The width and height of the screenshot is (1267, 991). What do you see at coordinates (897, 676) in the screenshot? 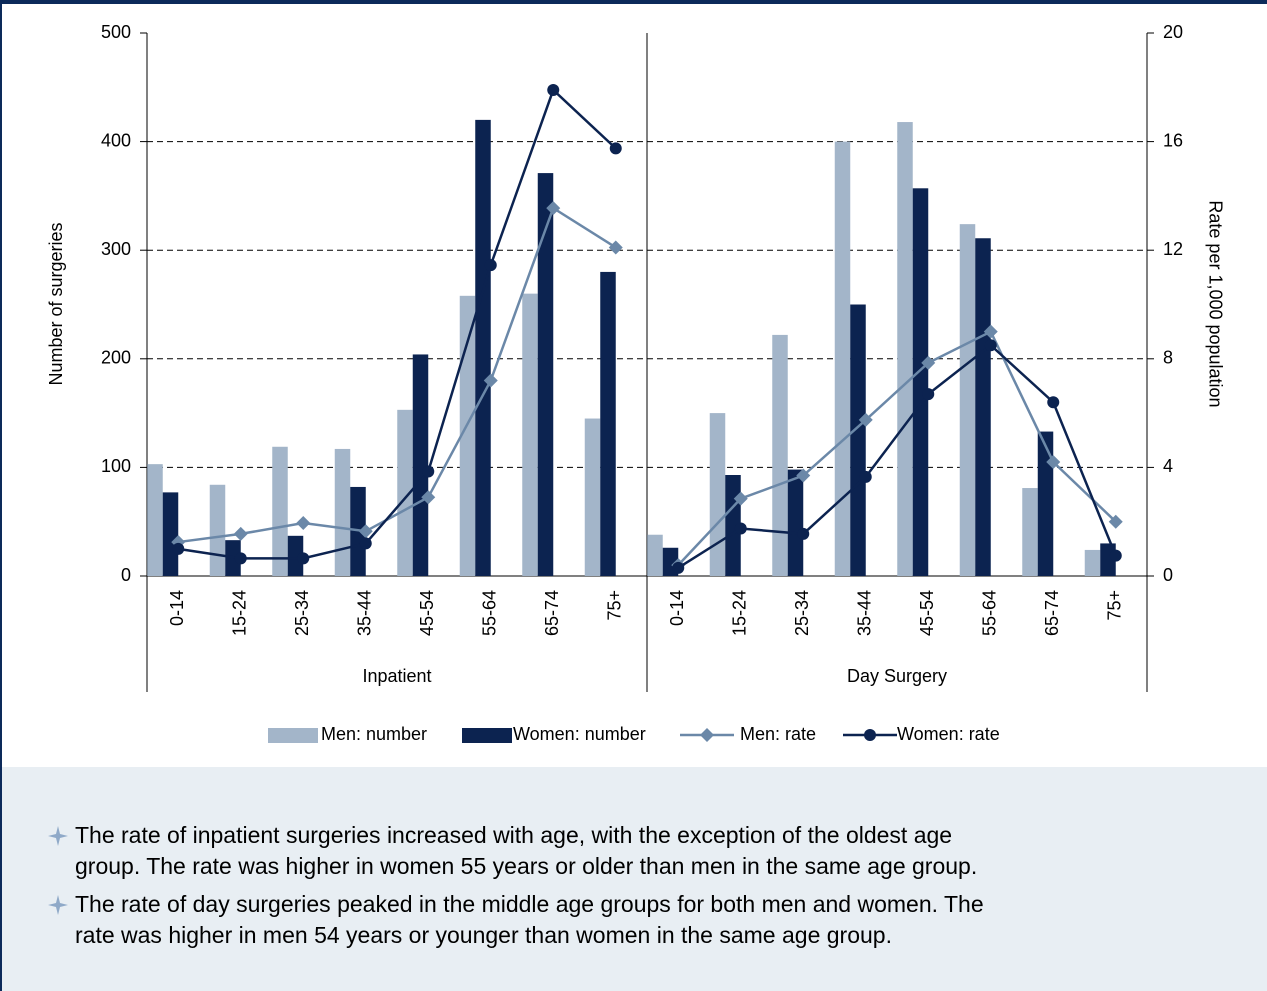
I see `group-label: Day Surgery` at bounding box center [897, 676].